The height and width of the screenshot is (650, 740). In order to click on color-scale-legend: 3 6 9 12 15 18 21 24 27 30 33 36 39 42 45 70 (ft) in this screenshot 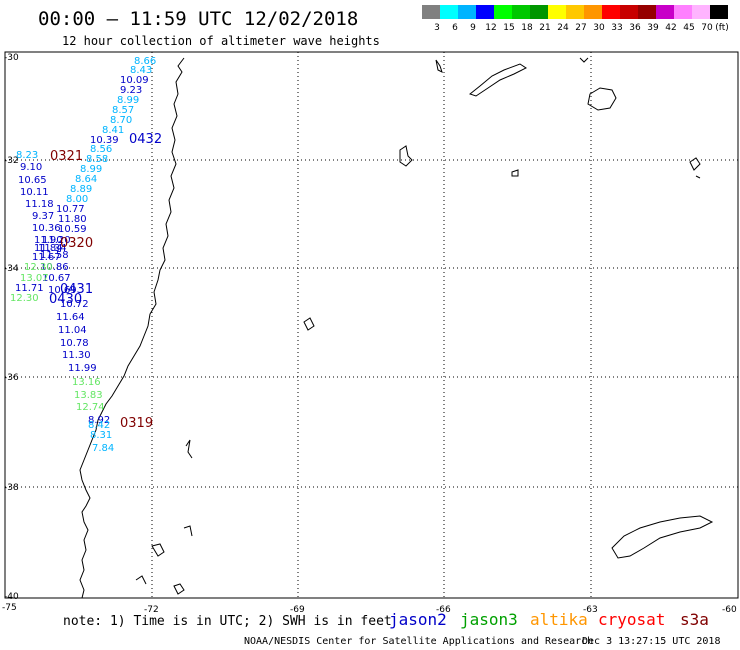, I will do `click(575, 19)`.